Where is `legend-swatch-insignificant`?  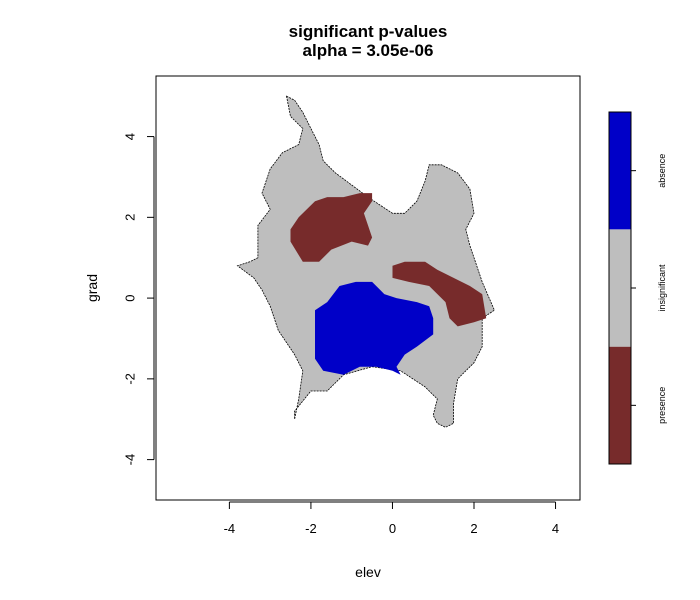 legend-swatch-insignificant is located at coordinates (620, 288).